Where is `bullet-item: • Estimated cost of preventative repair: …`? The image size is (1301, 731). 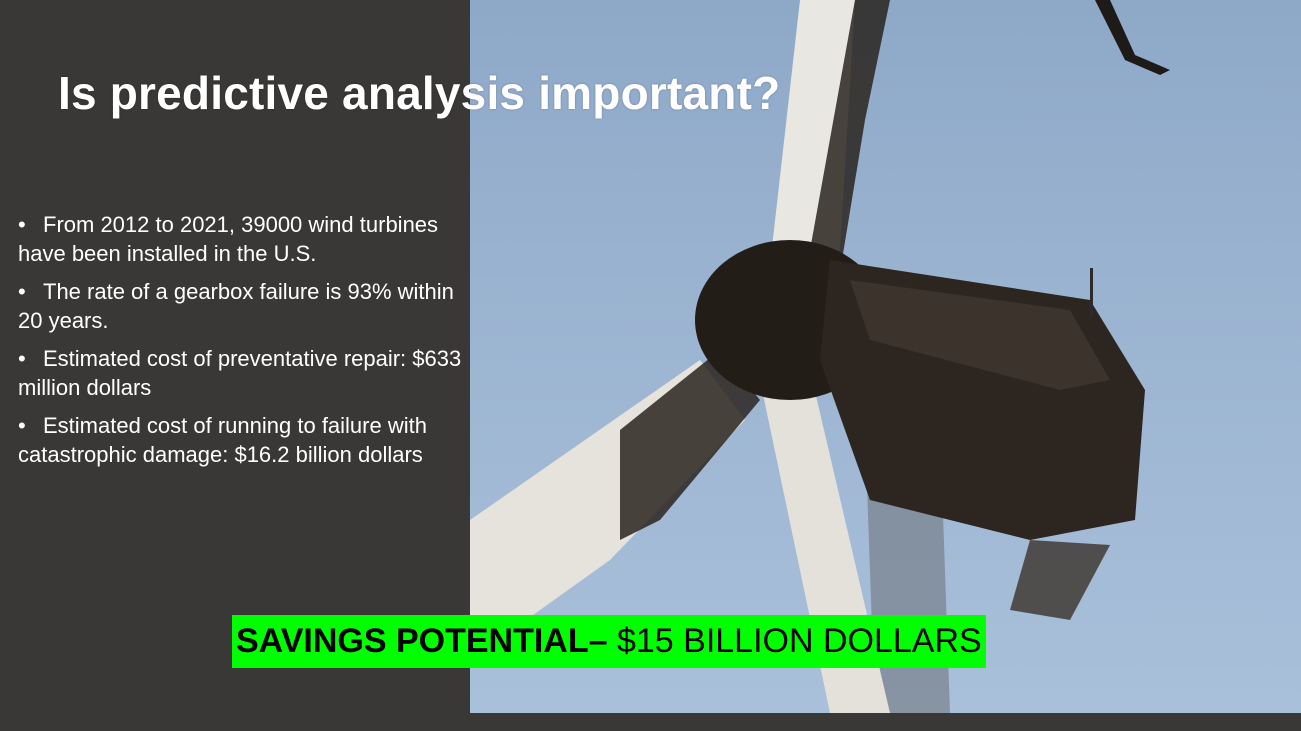 bullet-item: • Estimated cost of preventative repair: … is located at coordinates (243, 373).